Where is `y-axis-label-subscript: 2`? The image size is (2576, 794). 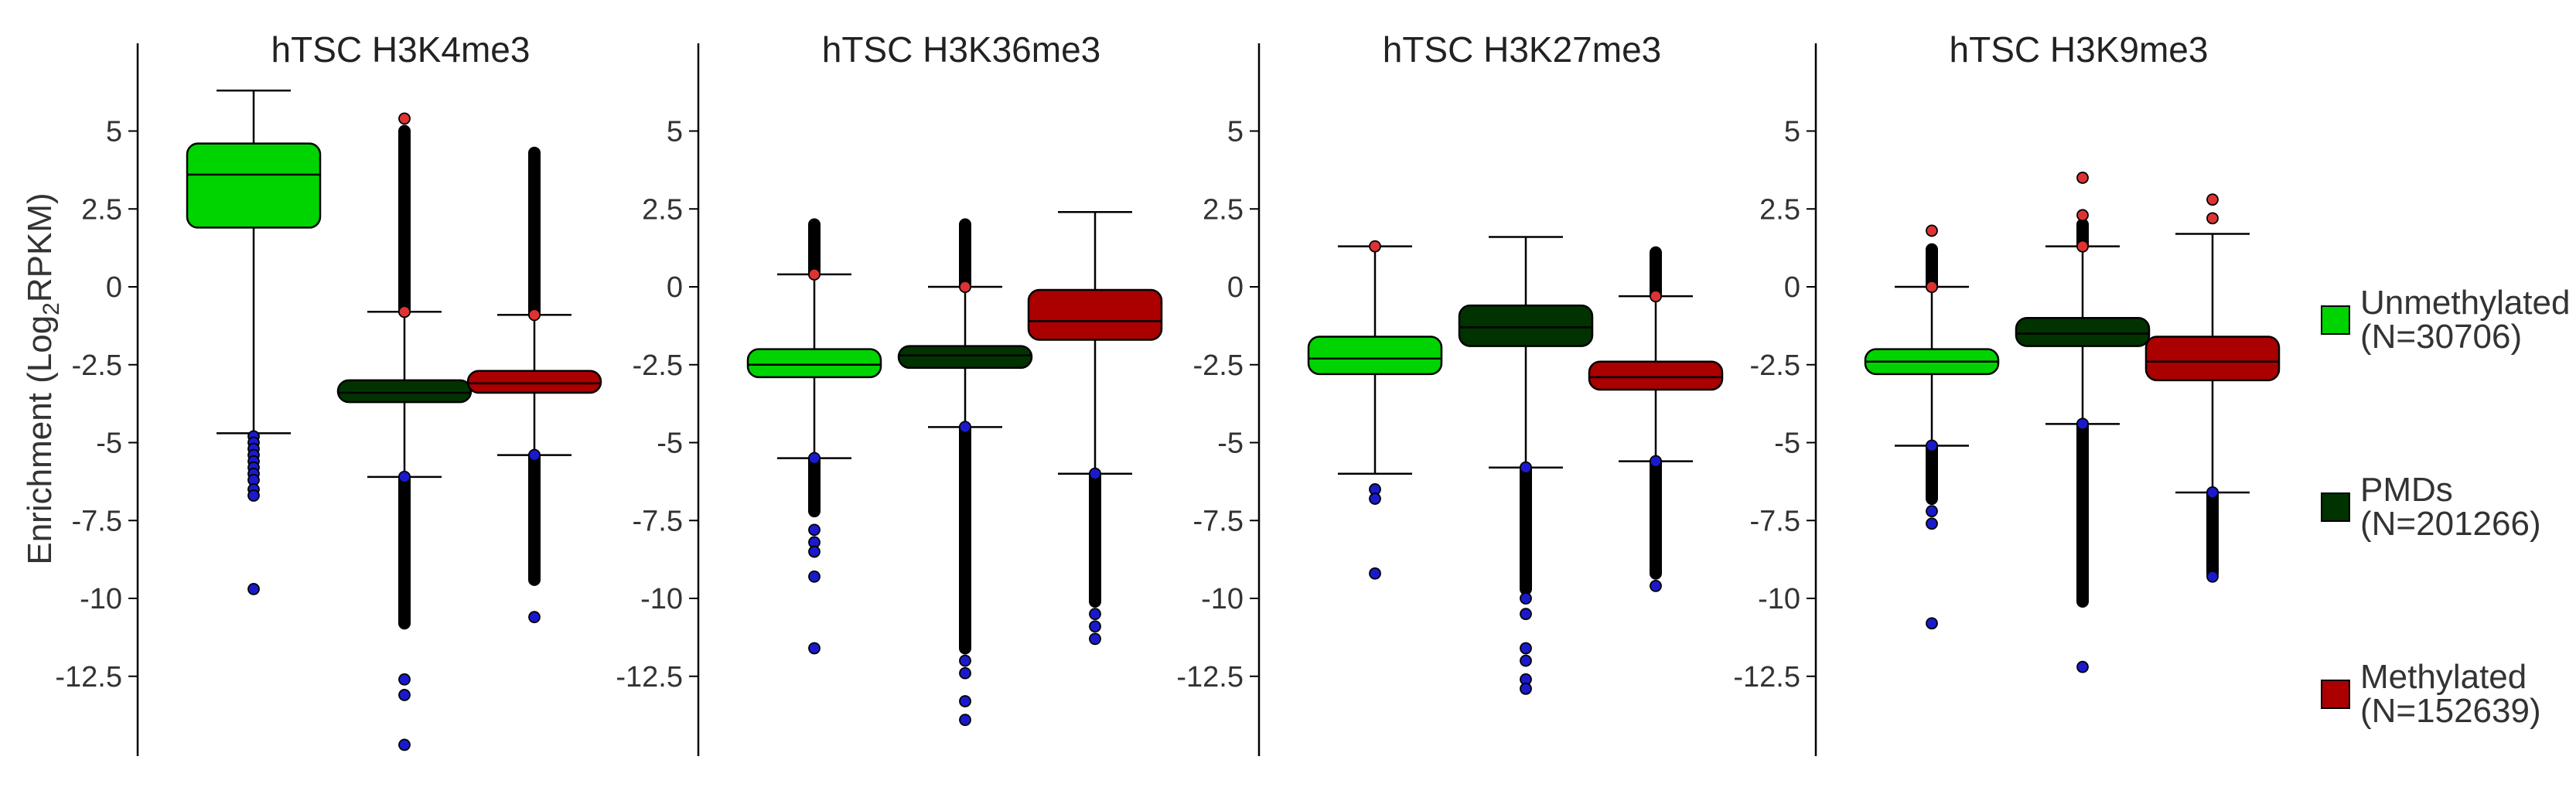 y-axis-label-subscript: 2 is located at coordinates (52, 308).